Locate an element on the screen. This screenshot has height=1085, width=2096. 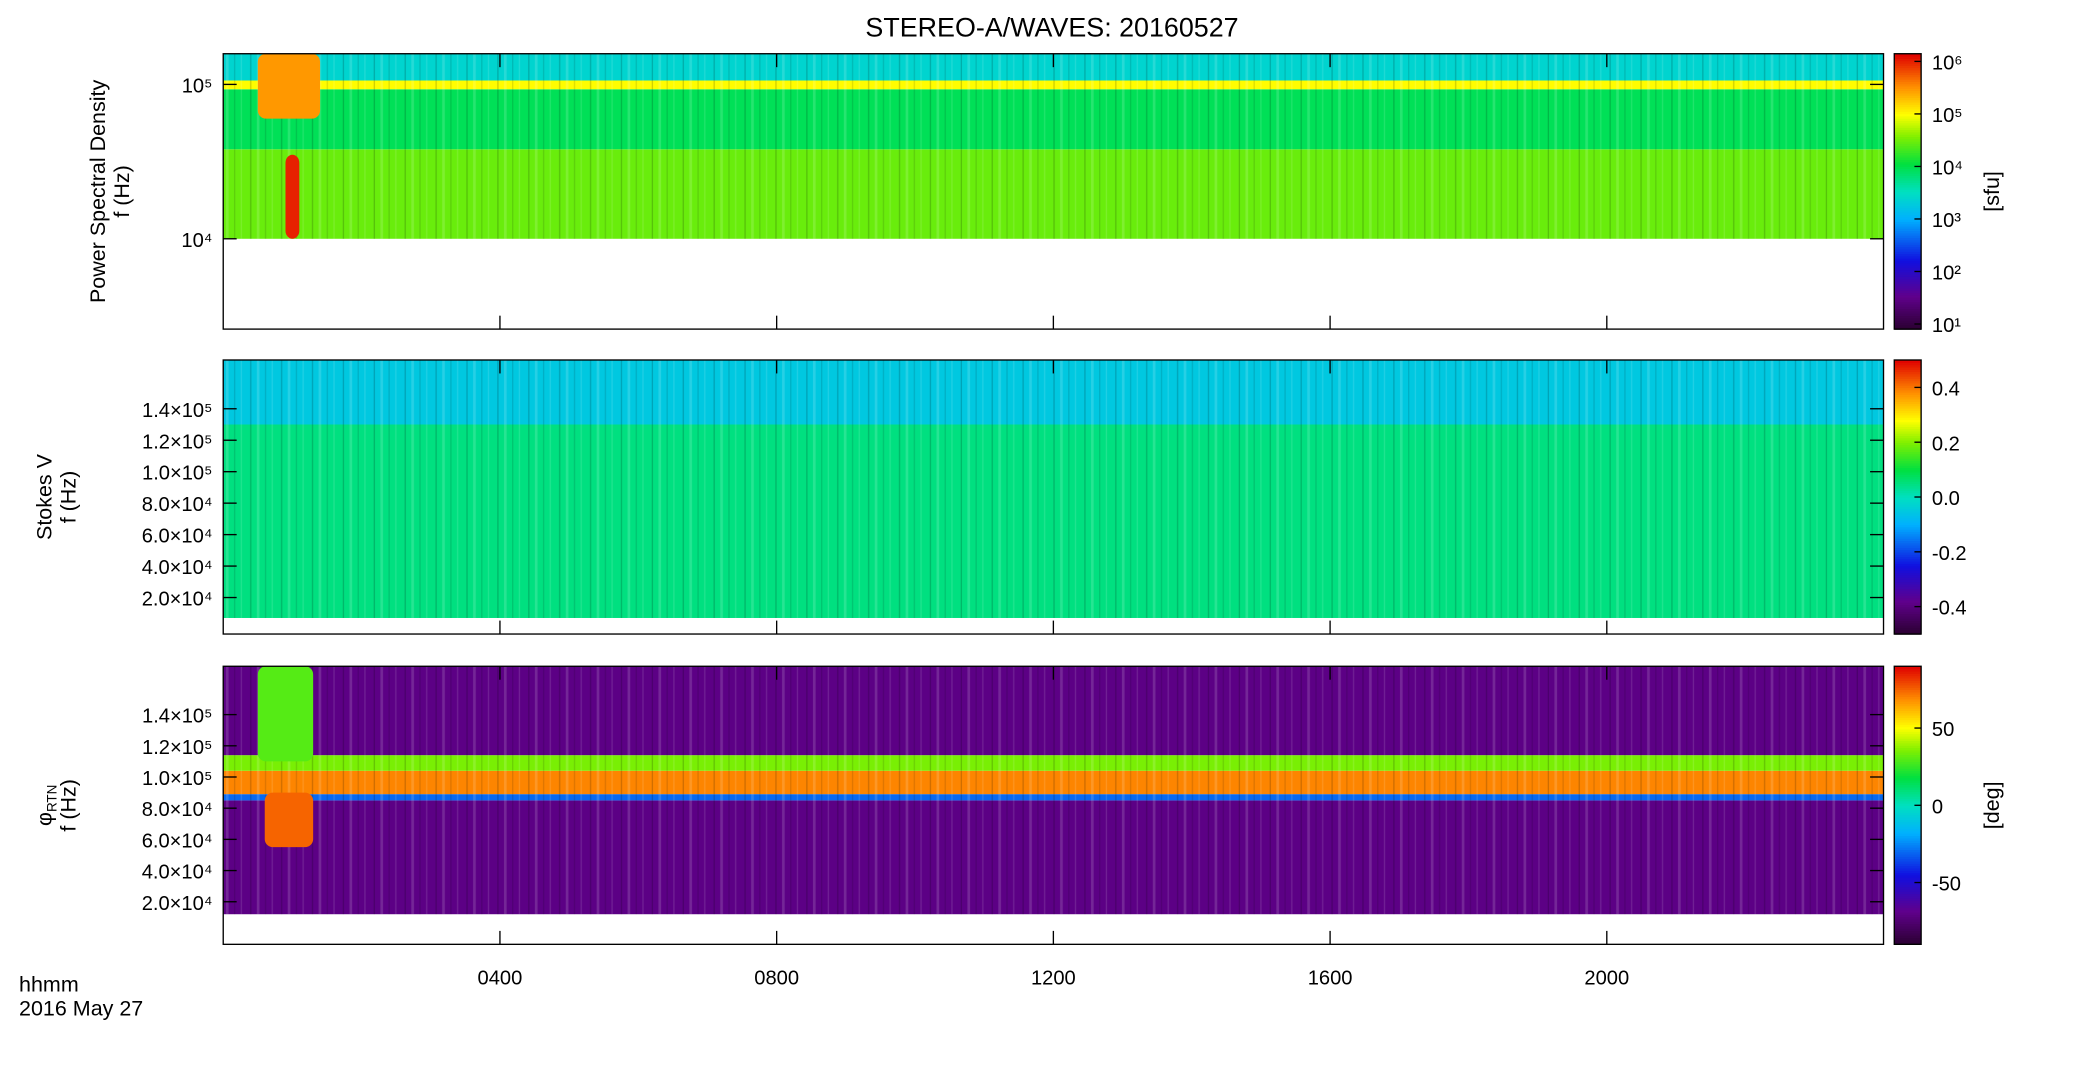
spectrogram-patch is located at coordinates (289, 86).